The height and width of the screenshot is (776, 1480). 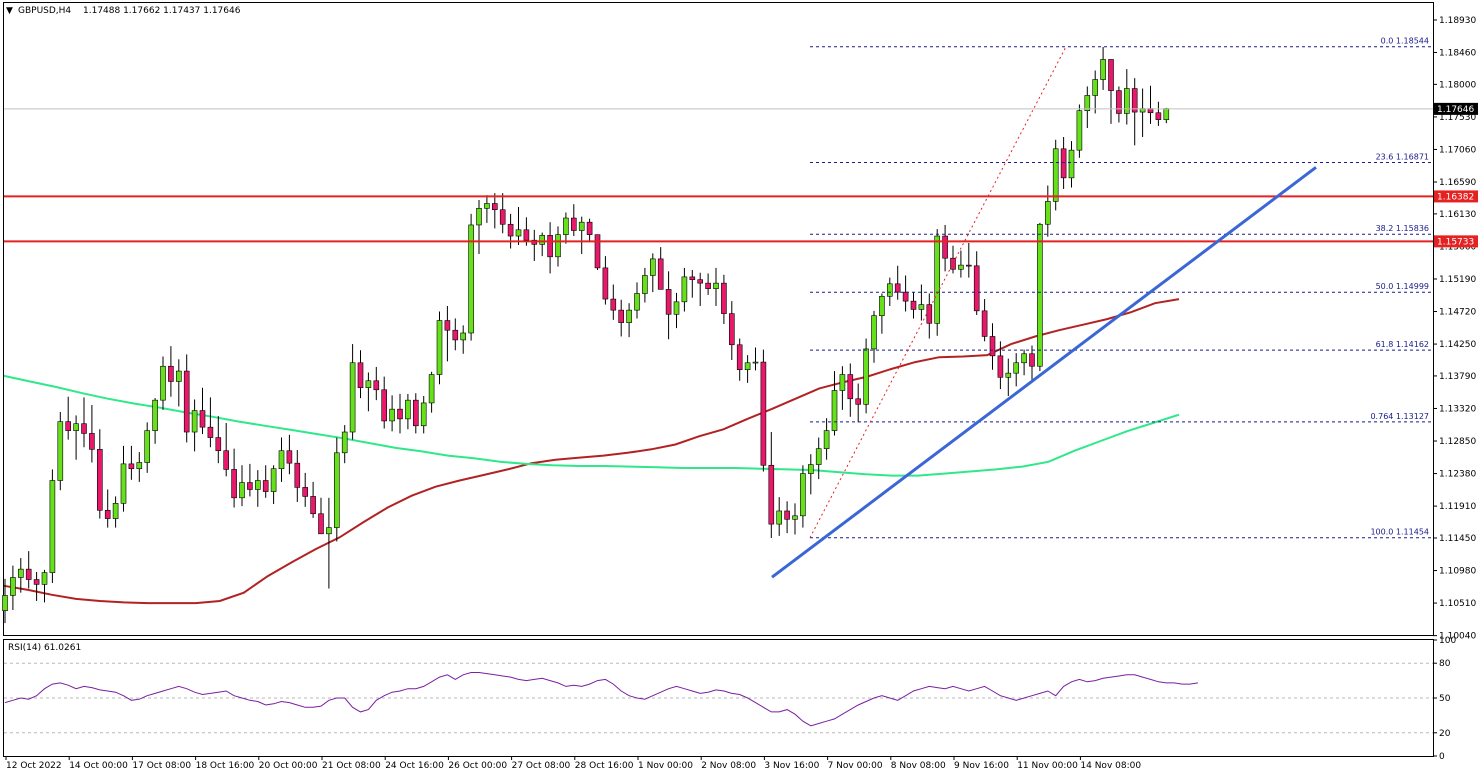 I want to click on current-price-label: 1.17646, so click(x=1455, y=110).